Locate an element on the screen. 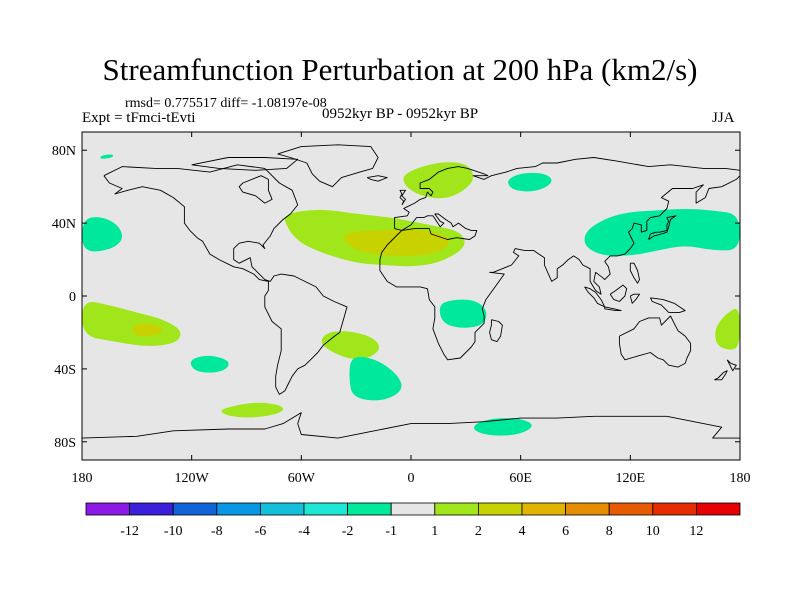 This screenshot has height=600, width=800. colorbar-label: -10 is located at coordinates (173, 531).